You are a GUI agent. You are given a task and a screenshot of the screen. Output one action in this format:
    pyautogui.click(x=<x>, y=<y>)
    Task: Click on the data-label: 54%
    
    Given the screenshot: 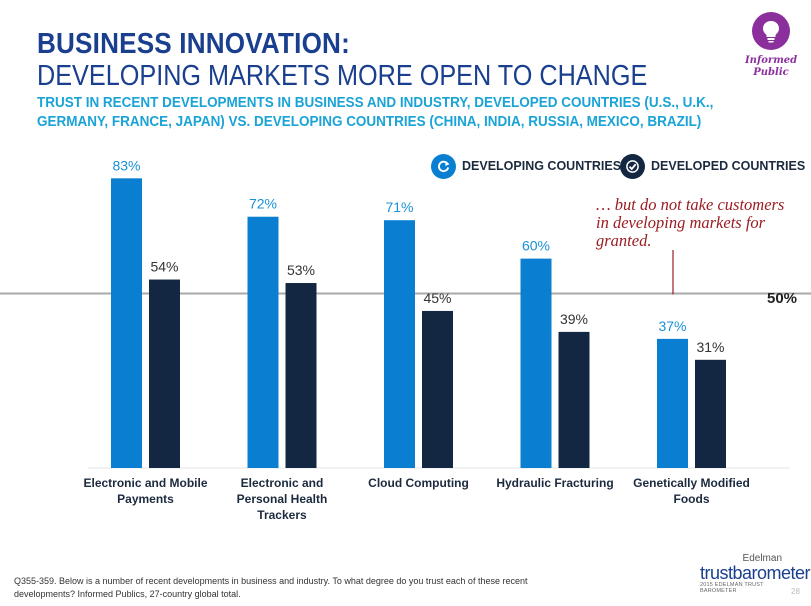 What is the action you would take?
    pyautogui.click(x=164, y=267)
    